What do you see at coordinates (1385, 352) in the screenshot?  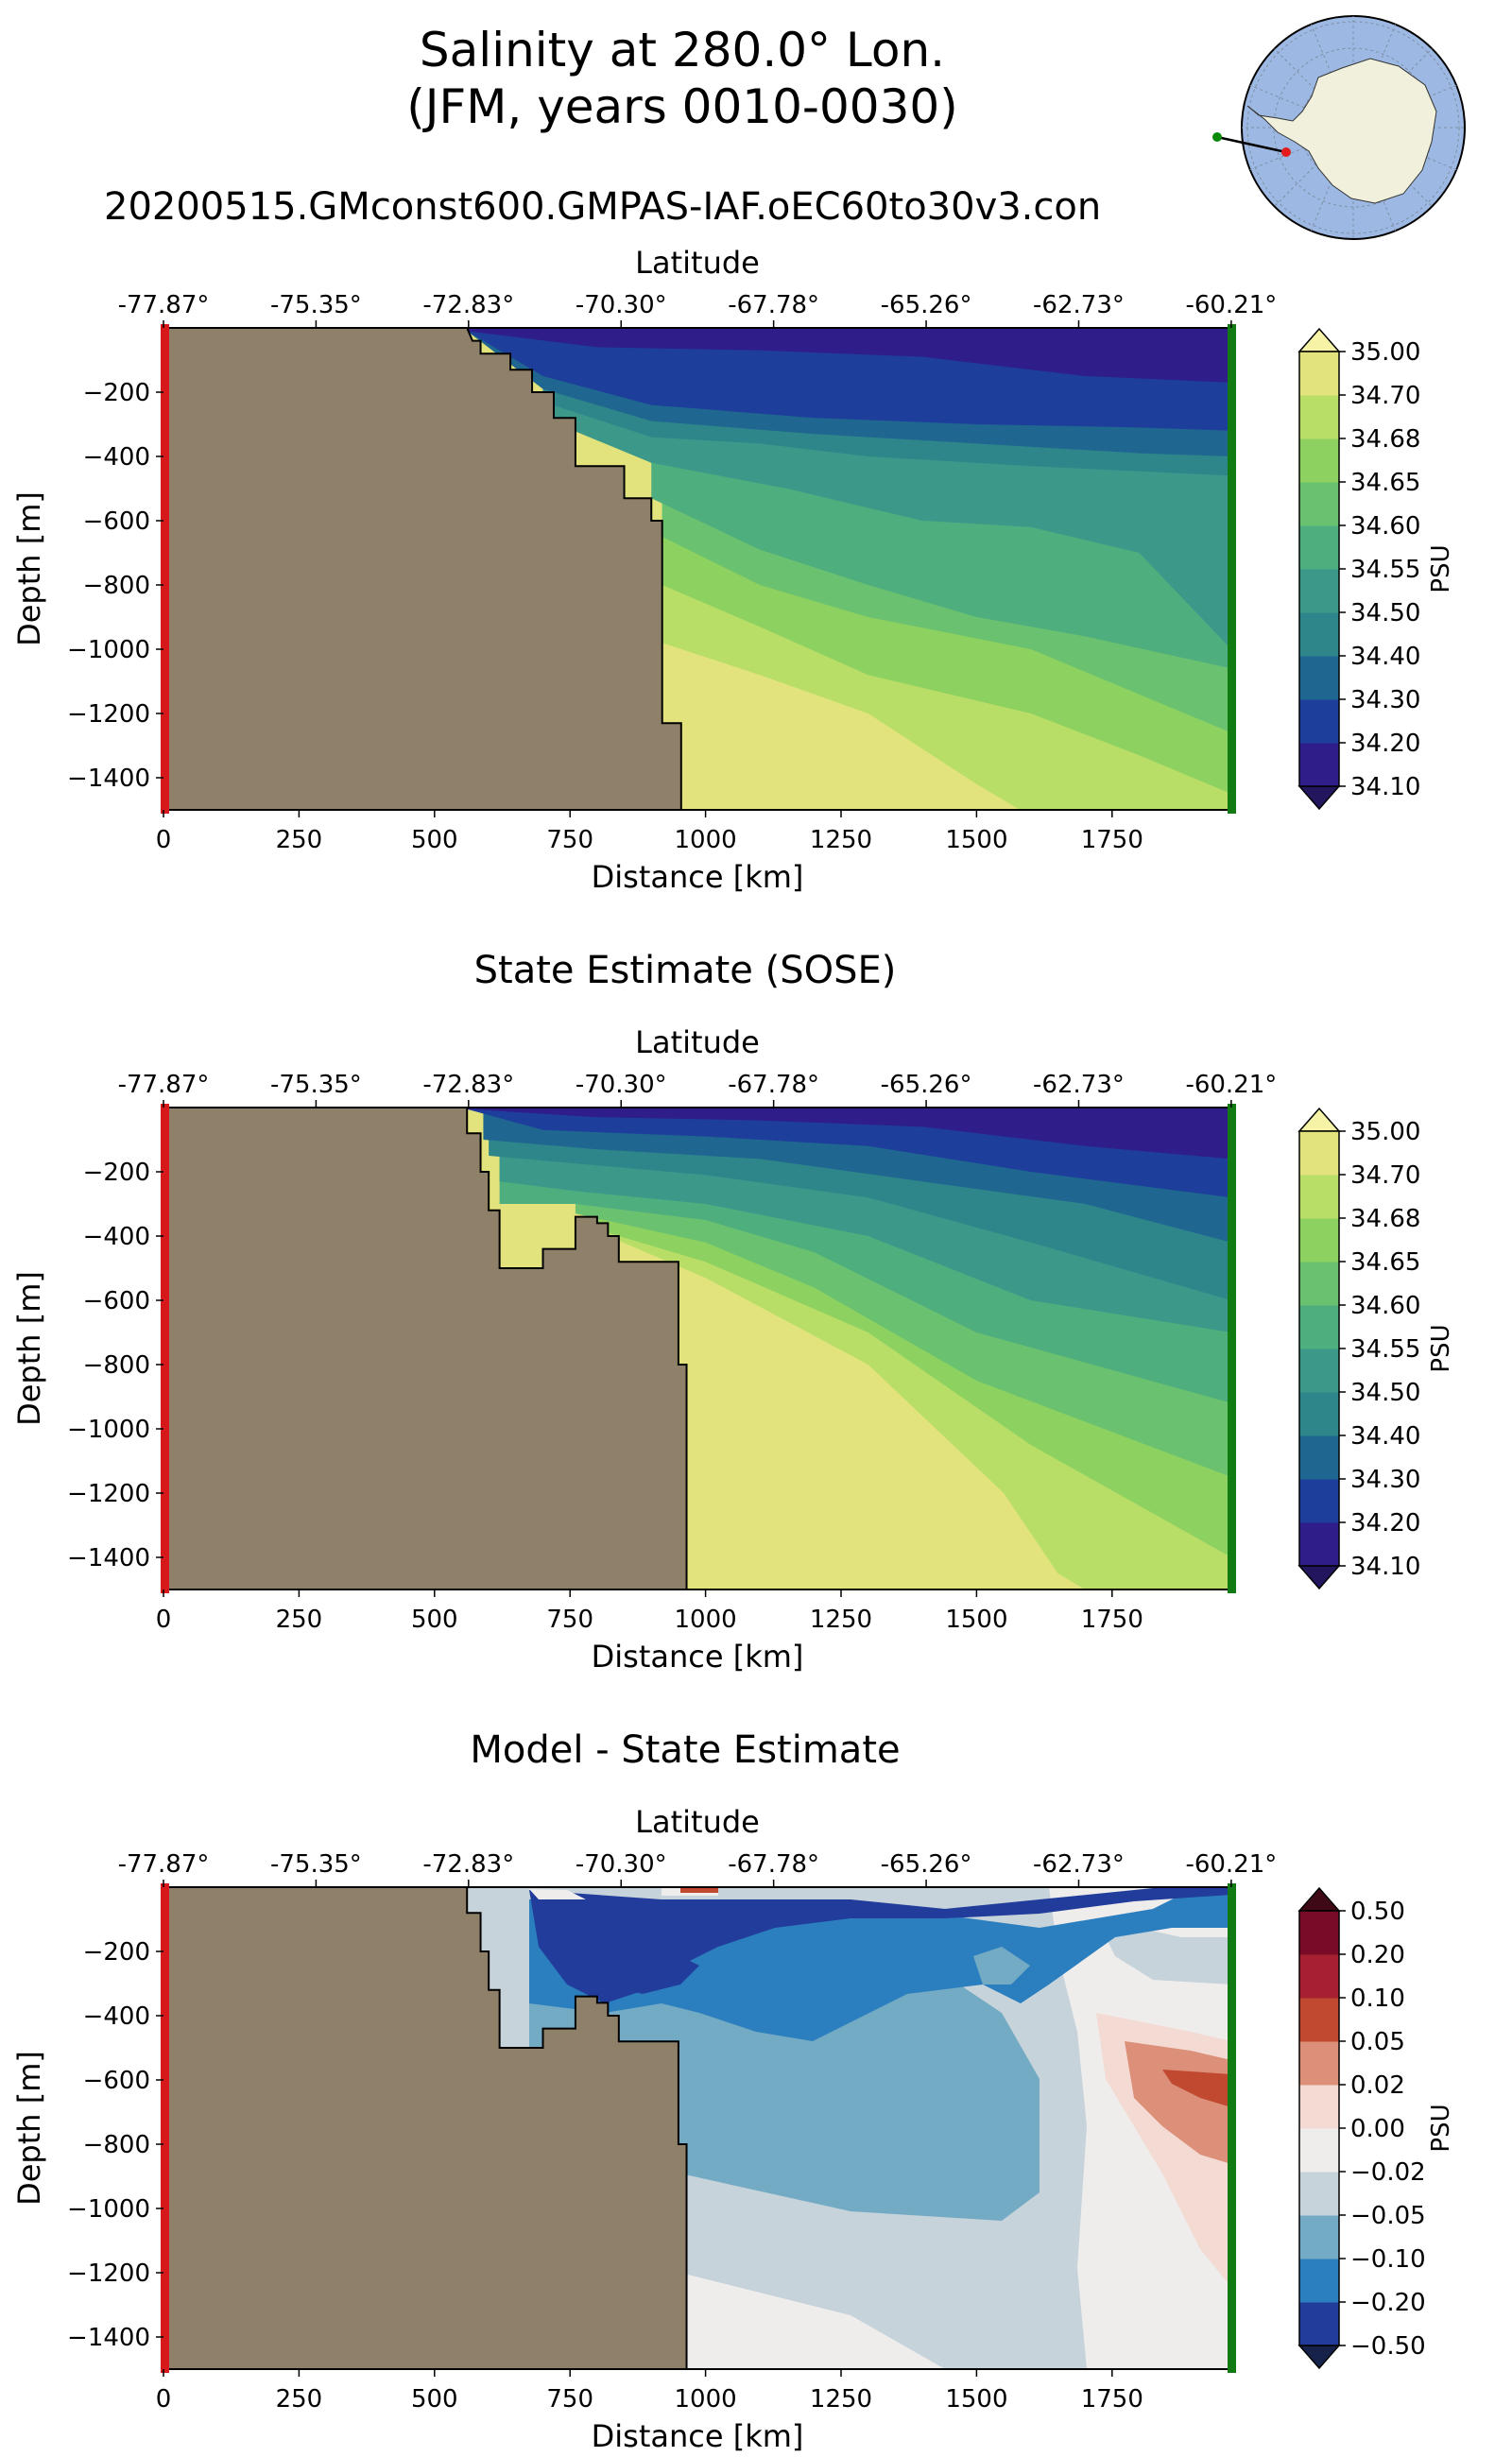 I see `model-colorbar-tick-label: 35.00` at bounding box center [1385, 352].